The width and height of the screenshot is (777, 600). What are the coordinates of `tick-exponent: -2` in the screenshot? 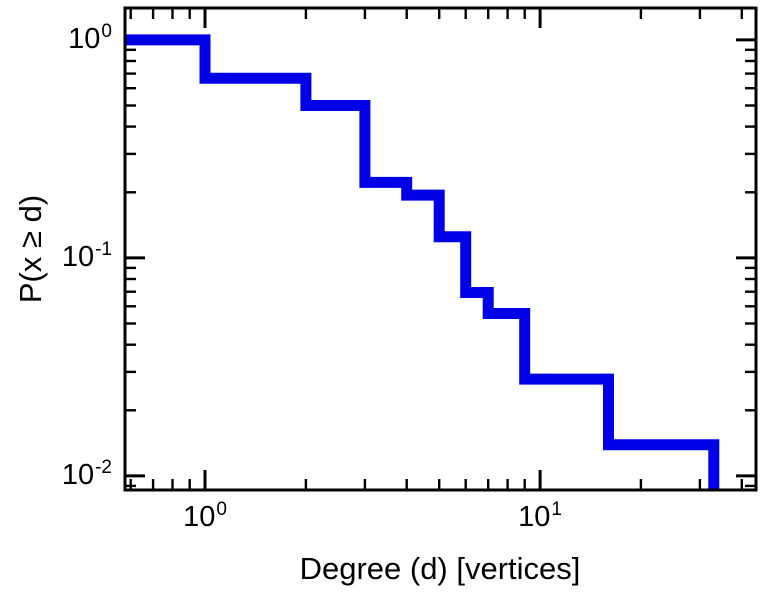 It's located at (103, 467).